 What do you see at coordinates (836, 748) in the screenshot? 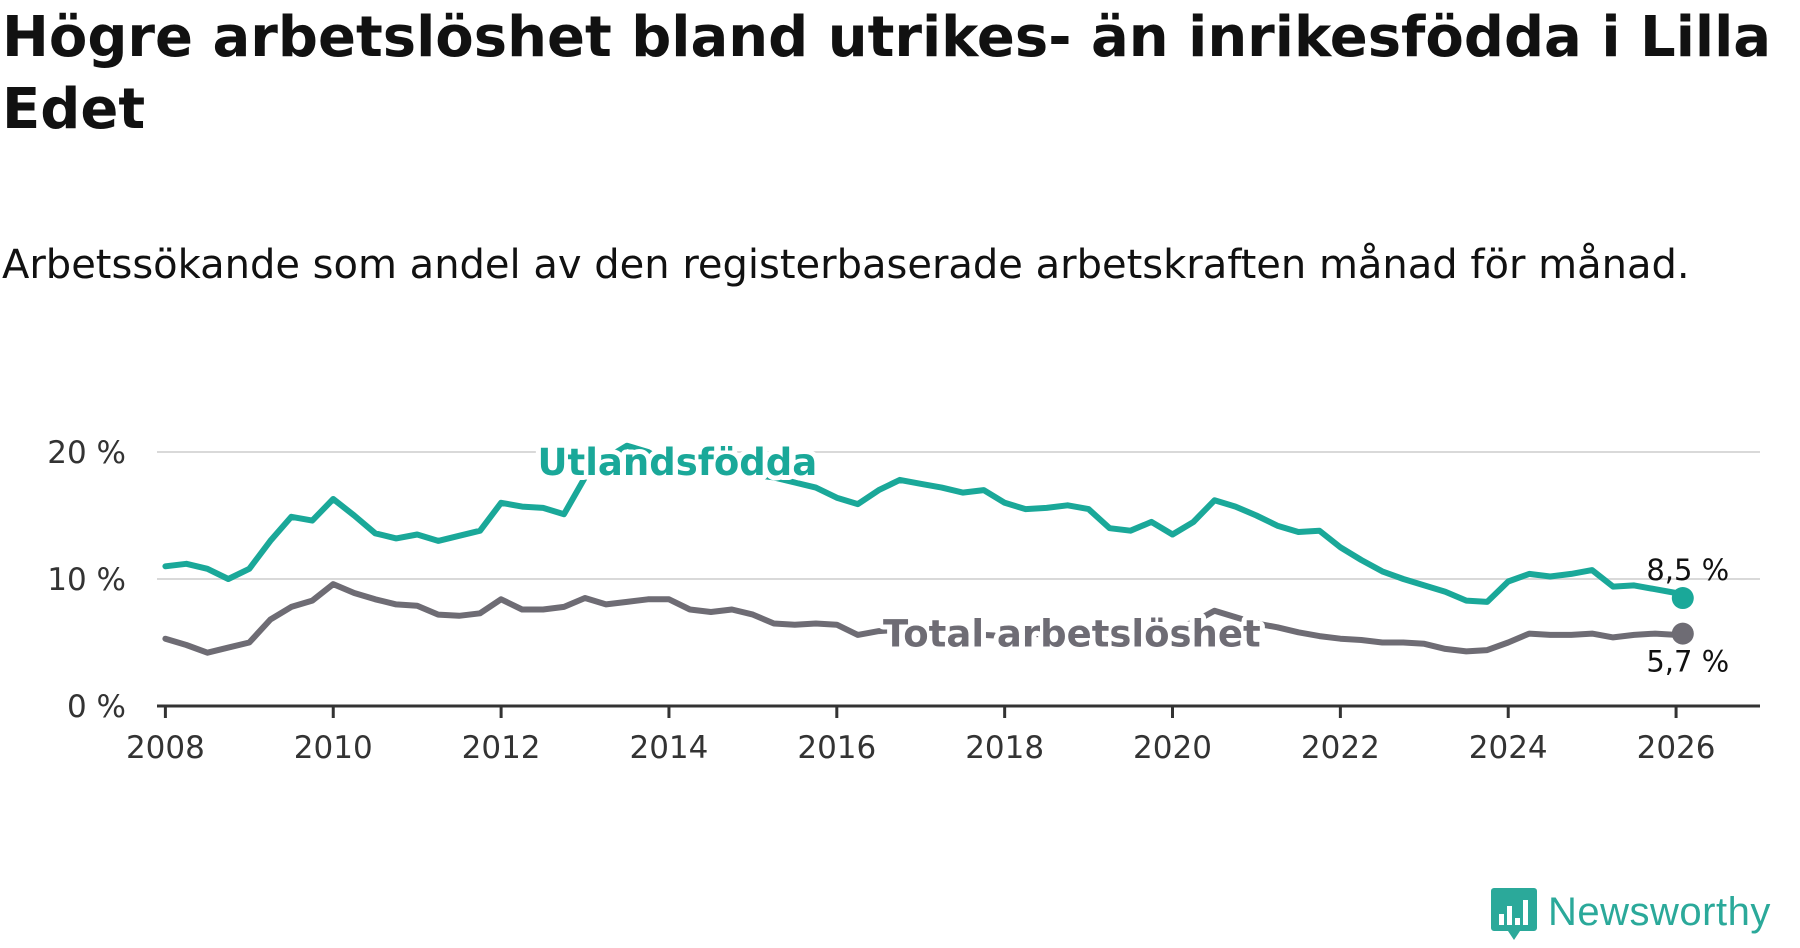
I see `x-tick-label: 2016` at bounding box center [836, 748].